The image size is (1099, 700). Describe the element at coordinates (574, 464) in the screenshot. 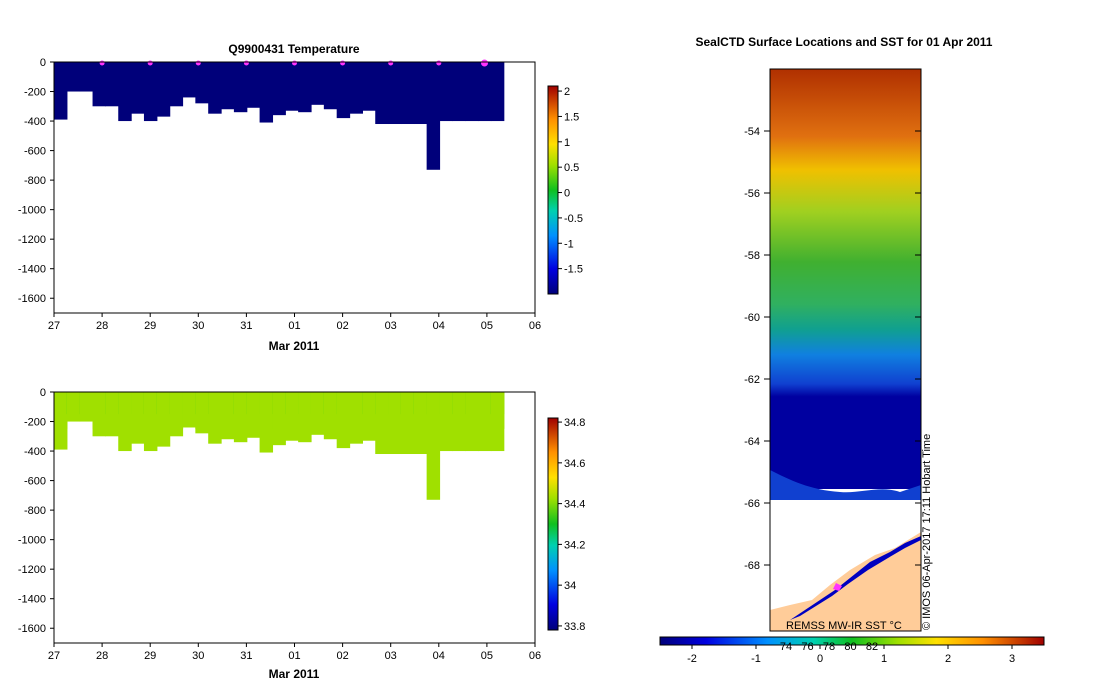

I see `cb-tick-label: 34.6` at that location.